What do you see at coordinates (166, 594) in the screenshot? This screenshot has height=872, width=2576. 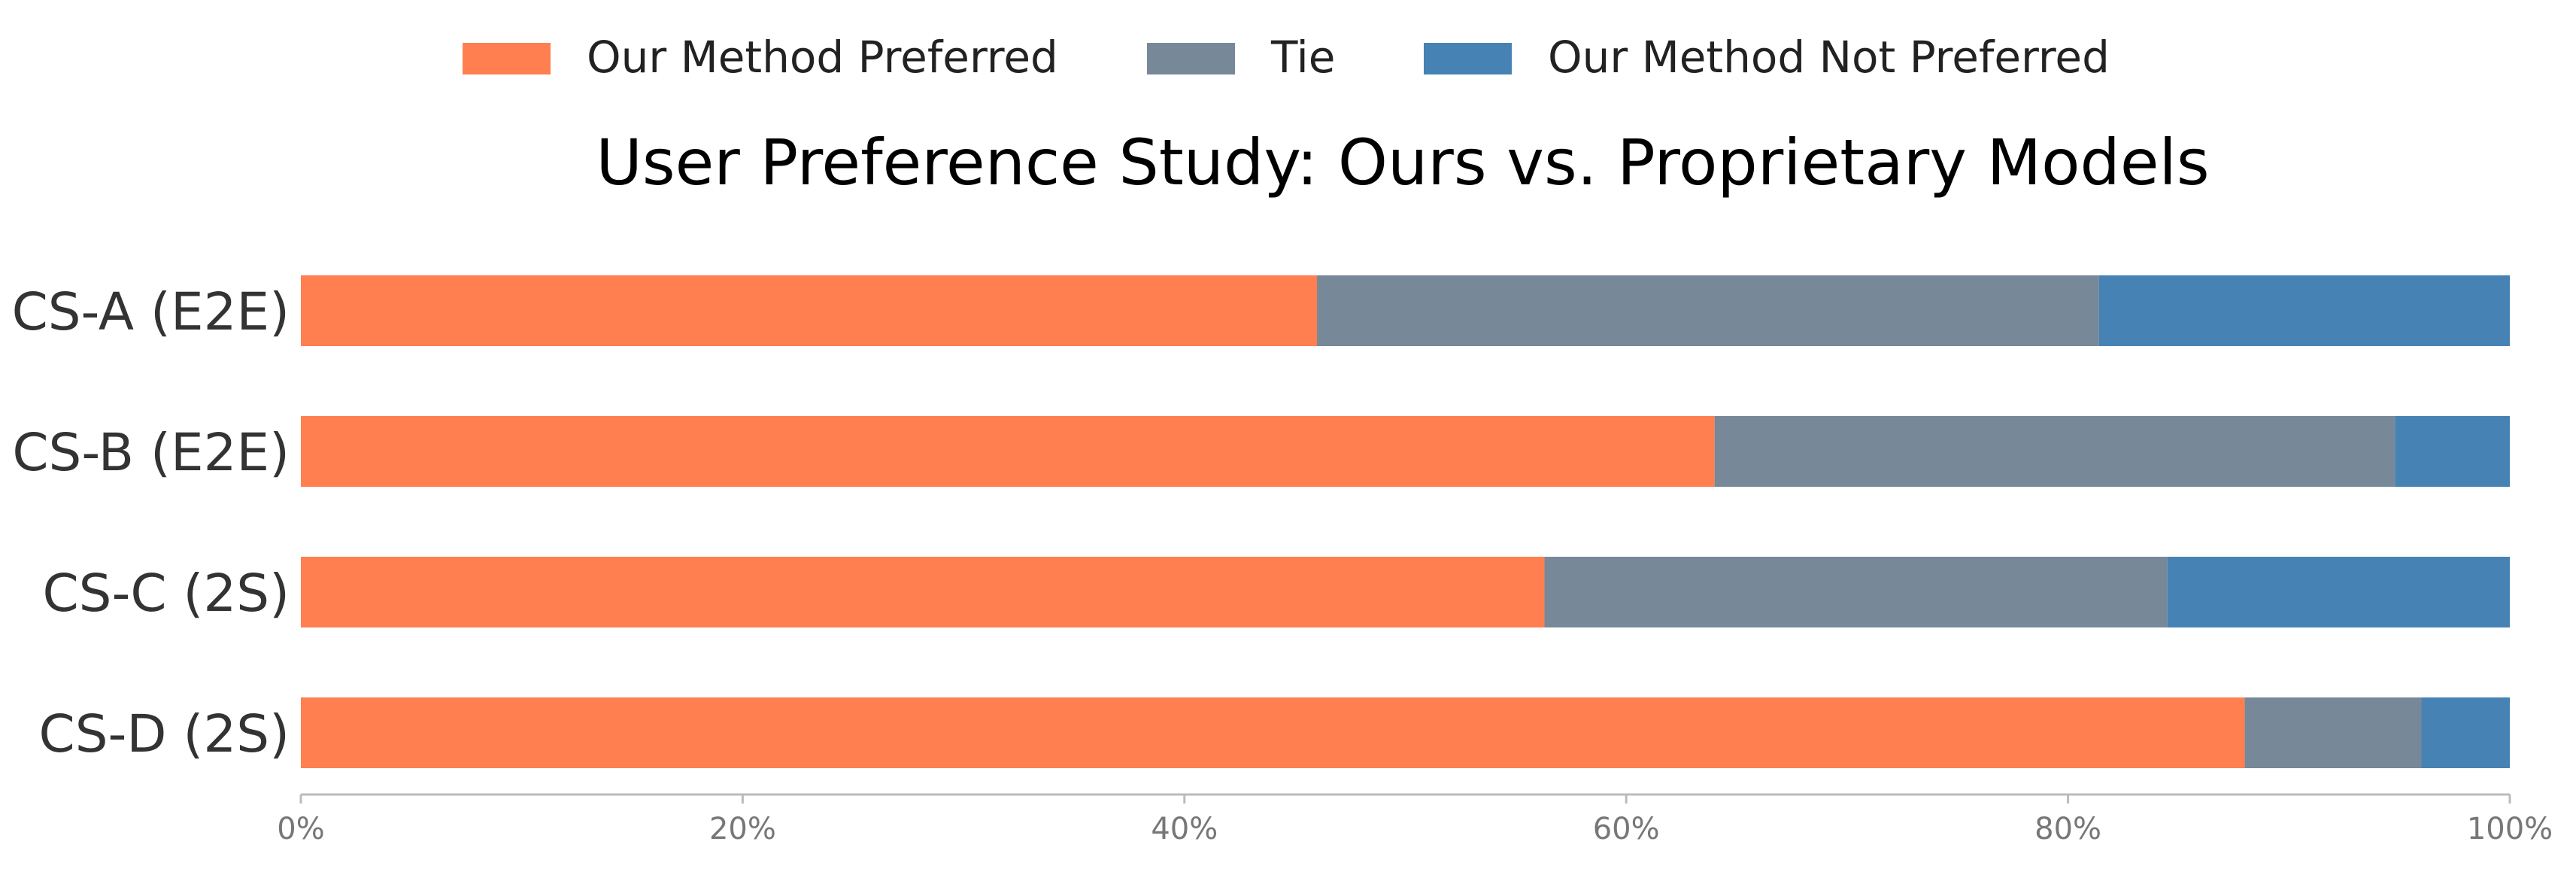 I see `y-tick-label: CS-C (2S)` at bounding box center [166, 594].